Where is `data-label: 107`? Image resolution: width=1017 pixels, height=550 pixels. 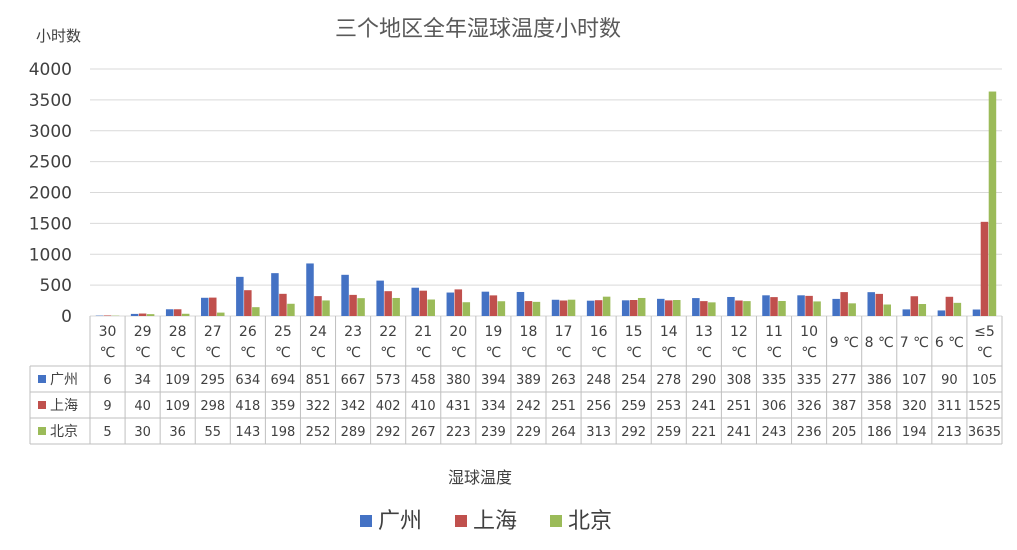
data-label: 107 is located at coordinates (914, 380).